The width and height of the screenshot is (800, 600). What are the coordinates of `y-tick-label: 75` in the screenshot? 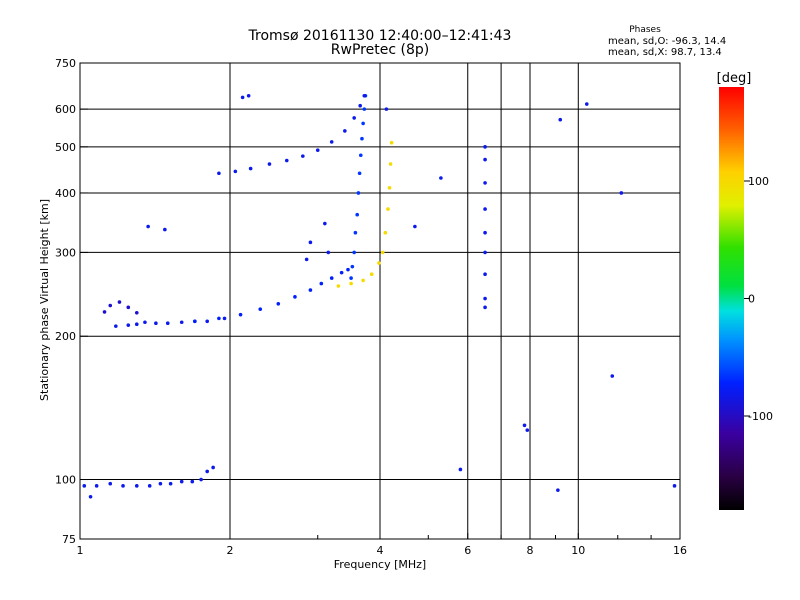 It's located at (69, 539).